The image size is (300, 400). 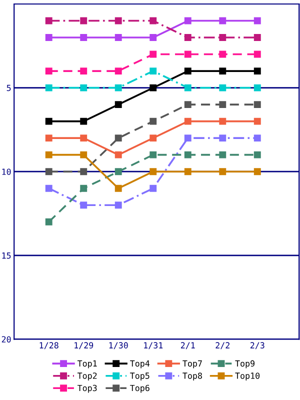 I want to click on legend-label: Top4, so click(x=140, y=364).